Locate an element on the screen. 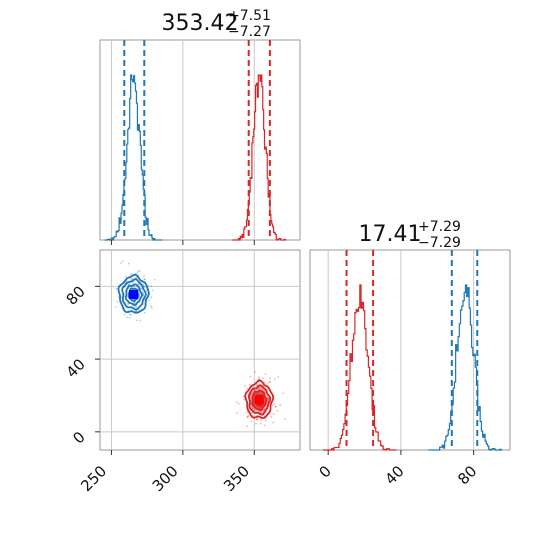 This screenshot has width=550, height=550. hist2-series-red is located at coordinates (360, 367).